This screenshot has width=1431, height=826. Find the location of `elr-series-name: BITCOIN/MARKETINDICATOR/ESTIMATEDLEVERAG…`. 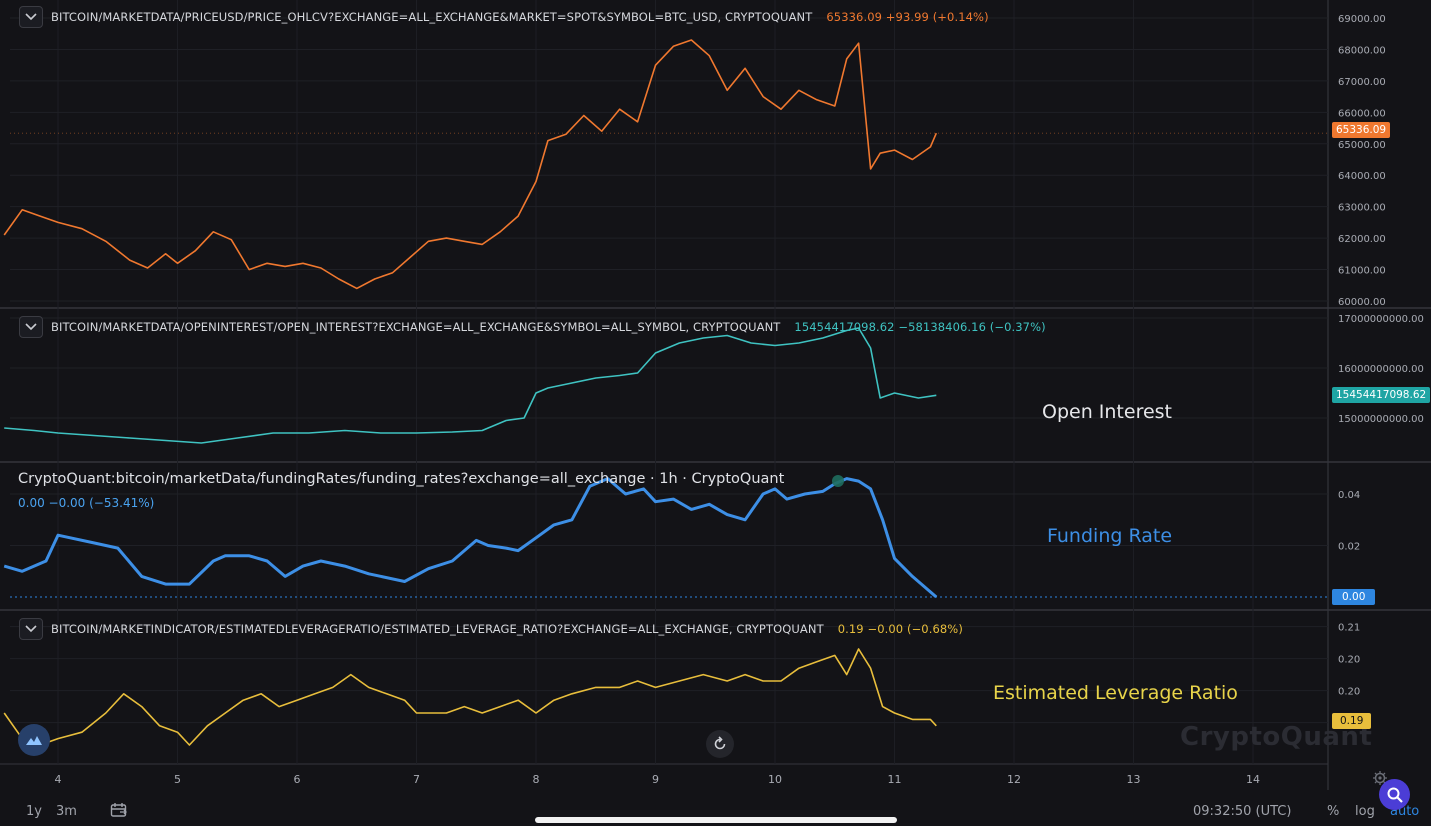

elr-series-name: BITCOIN/MARKETINDICATOR/ESTIMATEDLEVERAG… is located at coordinates (437, 629).